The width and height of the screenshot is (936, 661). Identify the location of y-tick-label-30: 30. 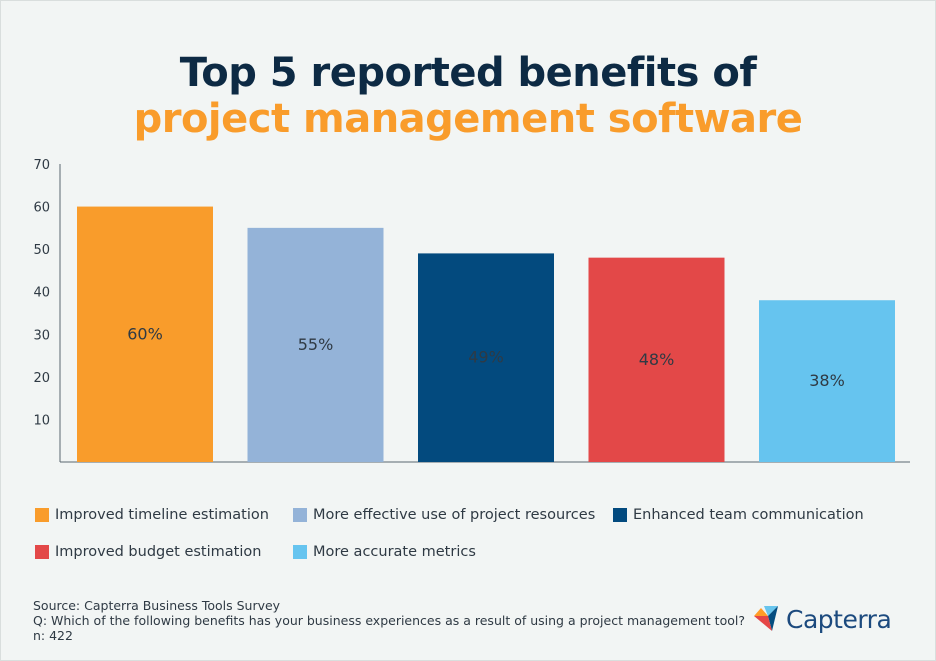
(41, 335).